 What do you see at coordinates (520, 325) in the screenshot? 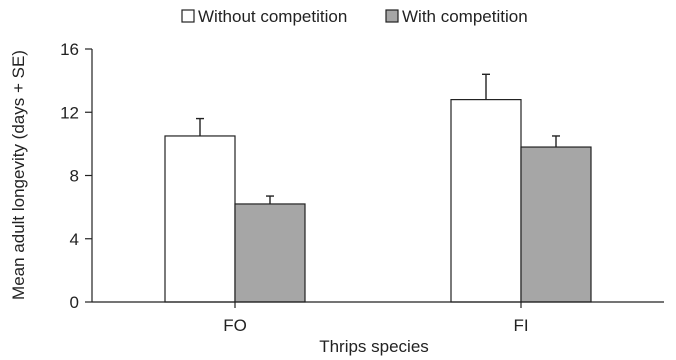
I see `x-tick-label: FI` at bounding box center [520, 325].